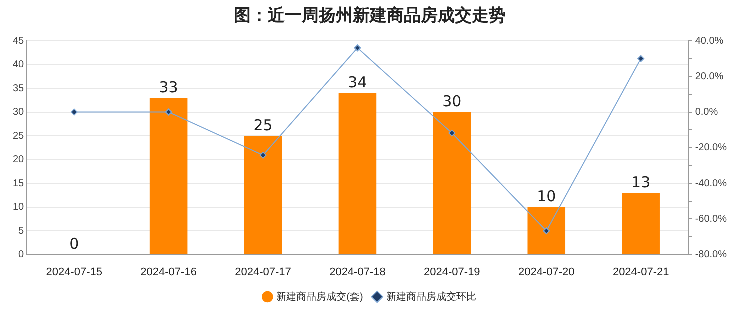 The height and width of the screenshot is (312, 740). I want to click on data-label: 33, so click(168, 87).